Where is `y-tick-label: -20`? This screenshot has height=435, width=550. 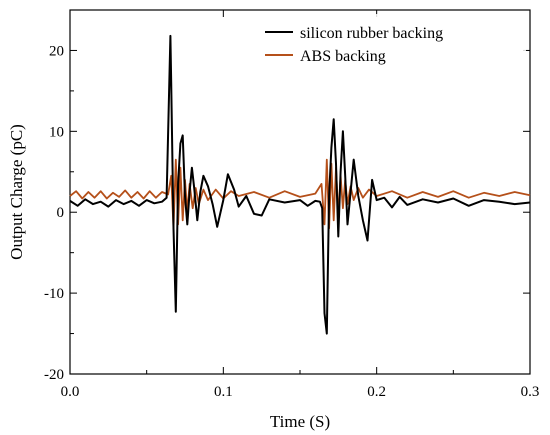 y-tick-label: -20 is located at coordinates (54, 375).